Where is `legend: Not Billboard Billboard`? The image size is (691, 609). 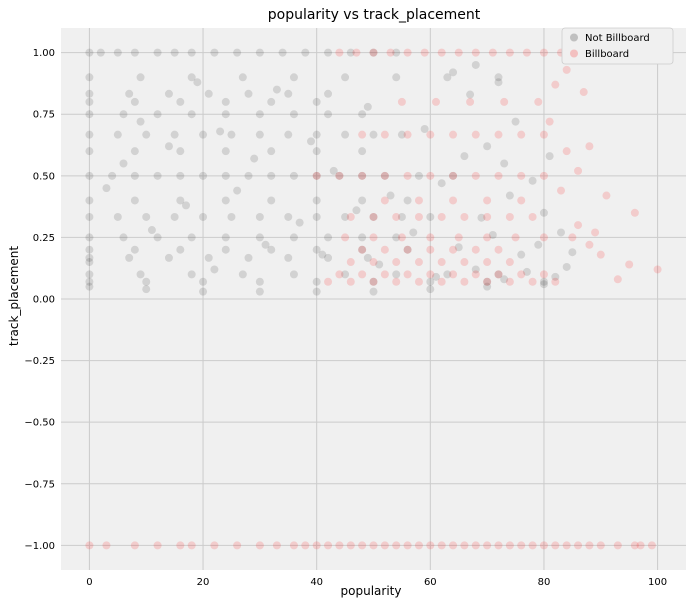
legend: Not Billboard Billboard is located at coordinates (617, 46).